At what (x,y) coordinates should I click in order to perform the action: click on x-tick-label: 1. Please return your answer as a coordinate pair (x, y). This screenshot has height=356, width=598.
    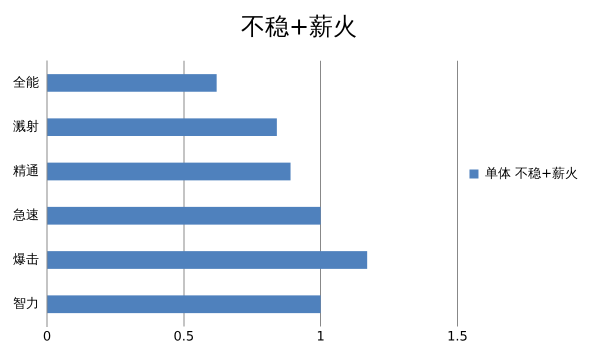
    Looking at the image, I should click on (320, 337).